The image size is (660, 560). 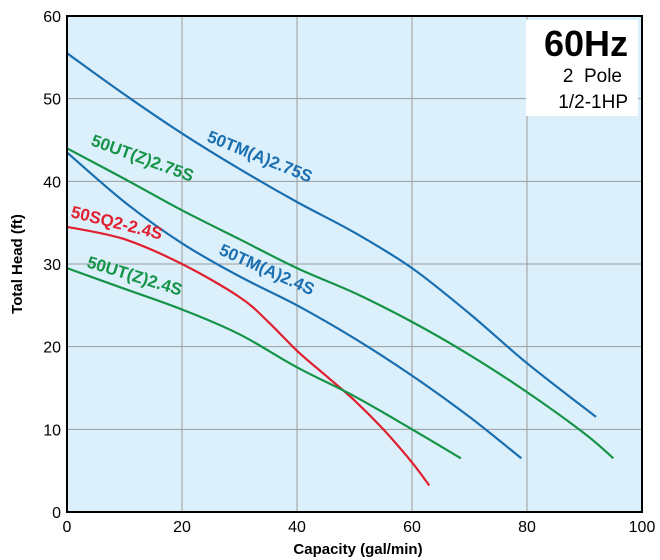 I want to click on y-tick-label: 60, so click(x=52, y=17).